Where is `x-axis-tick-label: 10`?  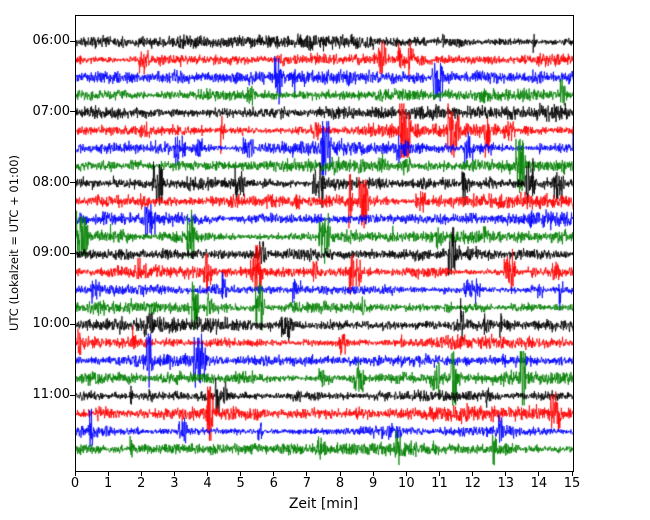
x-axis-tick-label: 10 is located at coordinates (406, 483).